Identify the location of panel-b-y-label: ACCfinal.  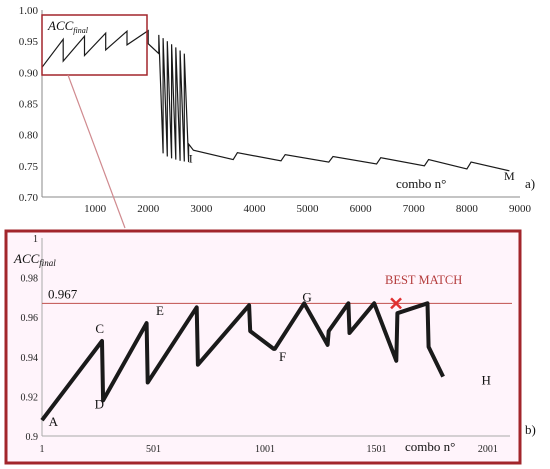
(34, 259).